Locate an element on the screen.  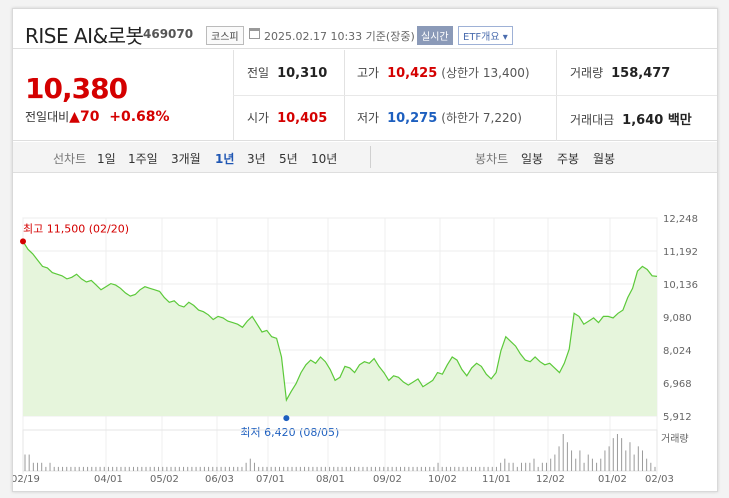
current-price: 10,380 is located at coordinates (76, 88).